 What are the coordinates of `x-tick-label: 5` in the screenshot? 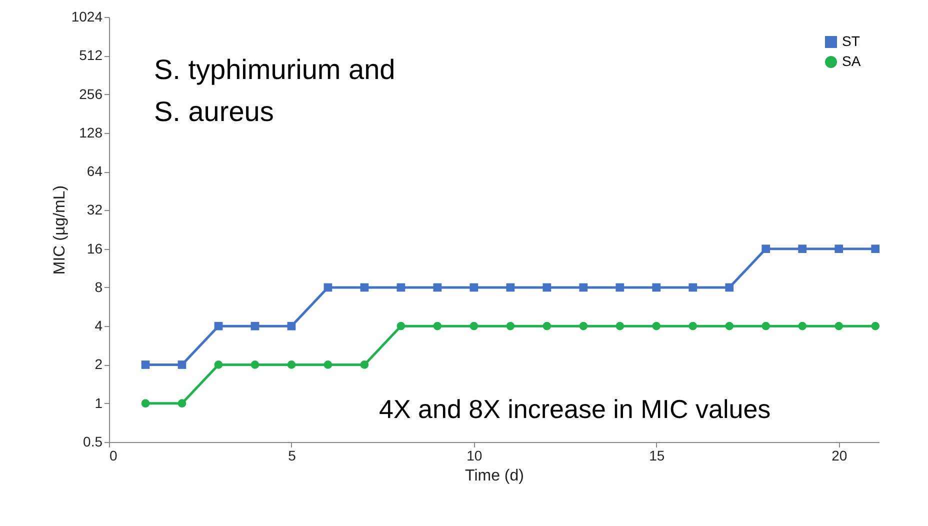 It's located at (292, 456).